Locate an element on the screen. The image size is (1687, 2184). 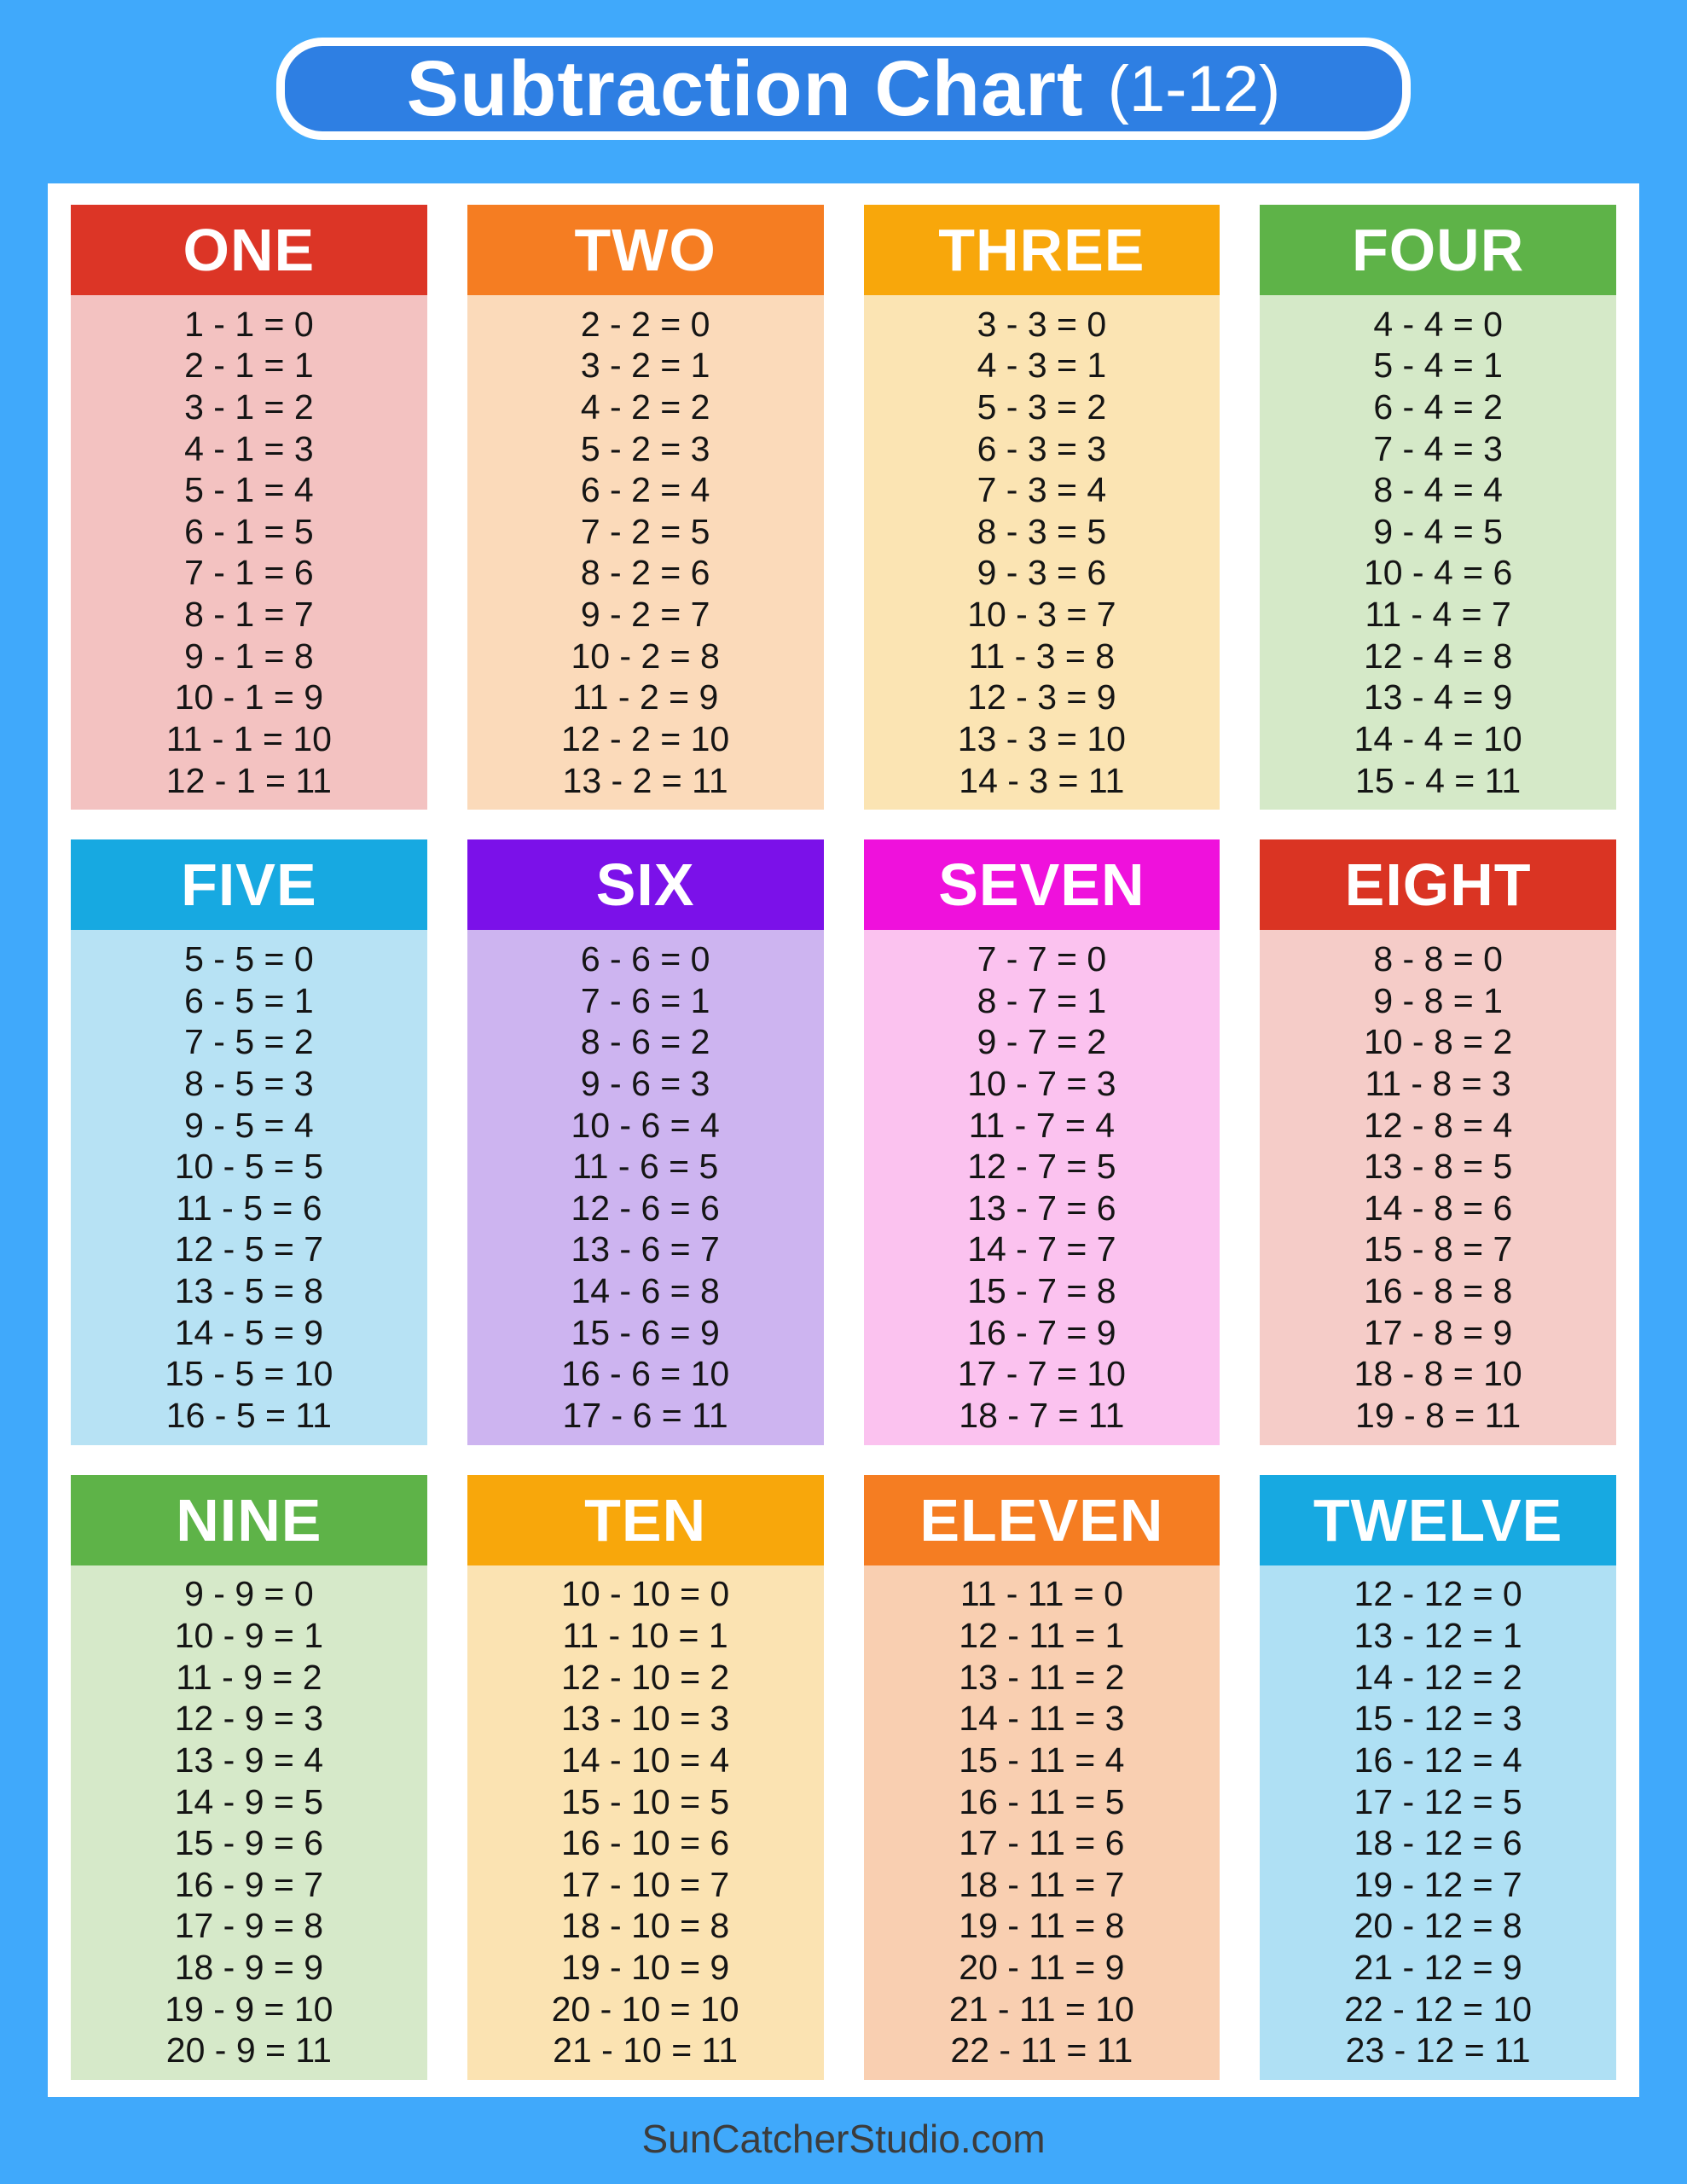
equation: 16 - 5 = 11 is located at coordinates (249, 1415).